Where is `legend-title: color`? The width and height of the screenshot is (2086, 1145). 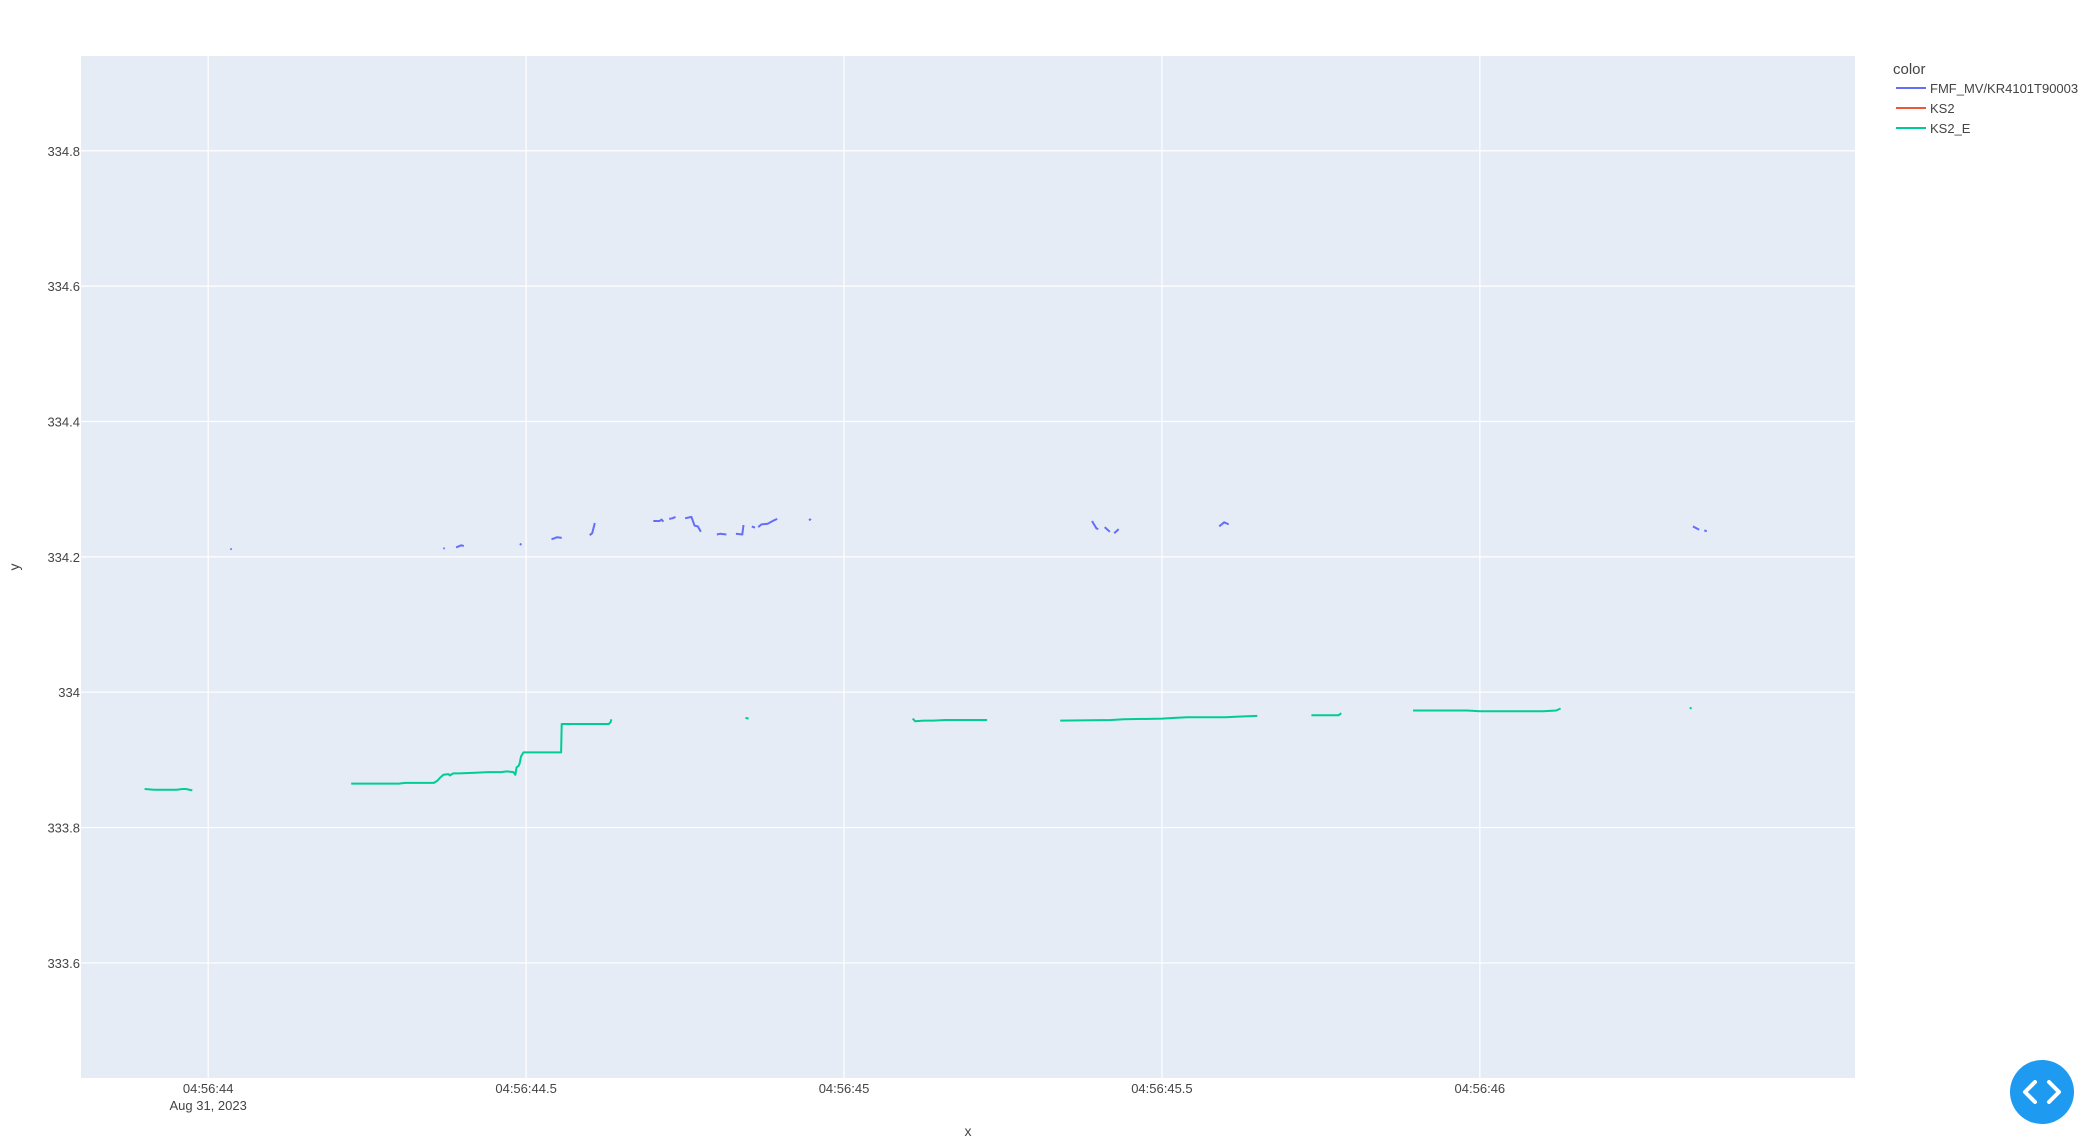 legend-title: color is located at coordinates (1909, 69).